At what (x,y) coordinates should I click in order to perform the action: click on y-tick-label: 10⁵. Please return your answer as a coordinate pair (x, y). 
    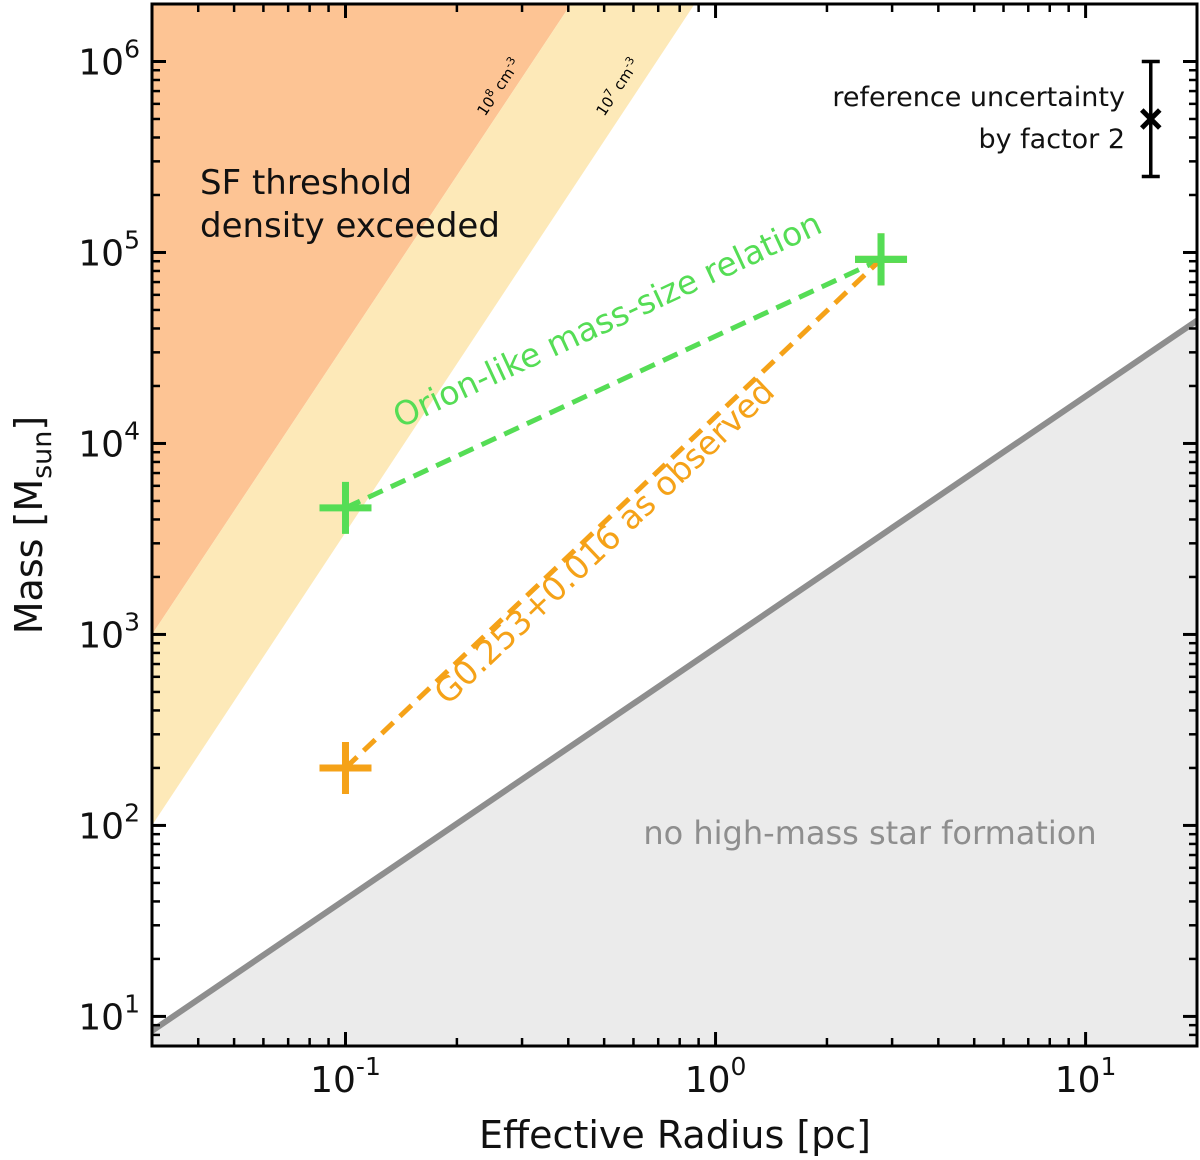
    Looking at the image, I should click on (109, 249).